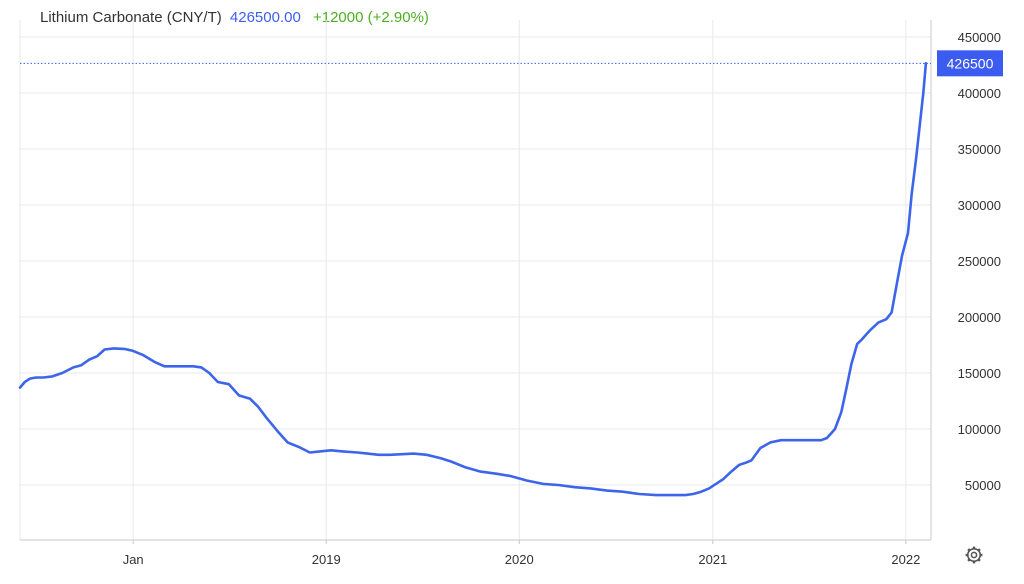 This screenshot has width=1024, height=584. I want to click on y-tick-label: 250000, so click(979, 261).